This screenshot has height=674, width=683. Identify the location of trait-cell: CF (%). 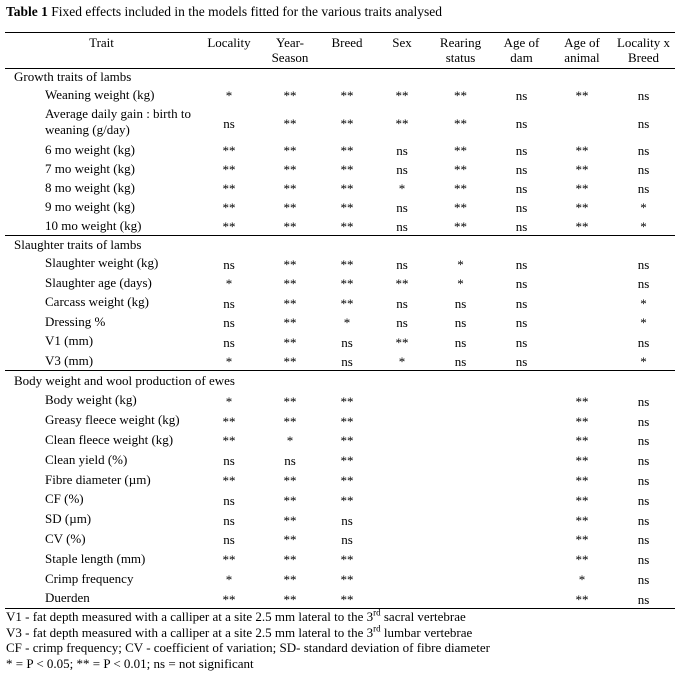
(64, 499).